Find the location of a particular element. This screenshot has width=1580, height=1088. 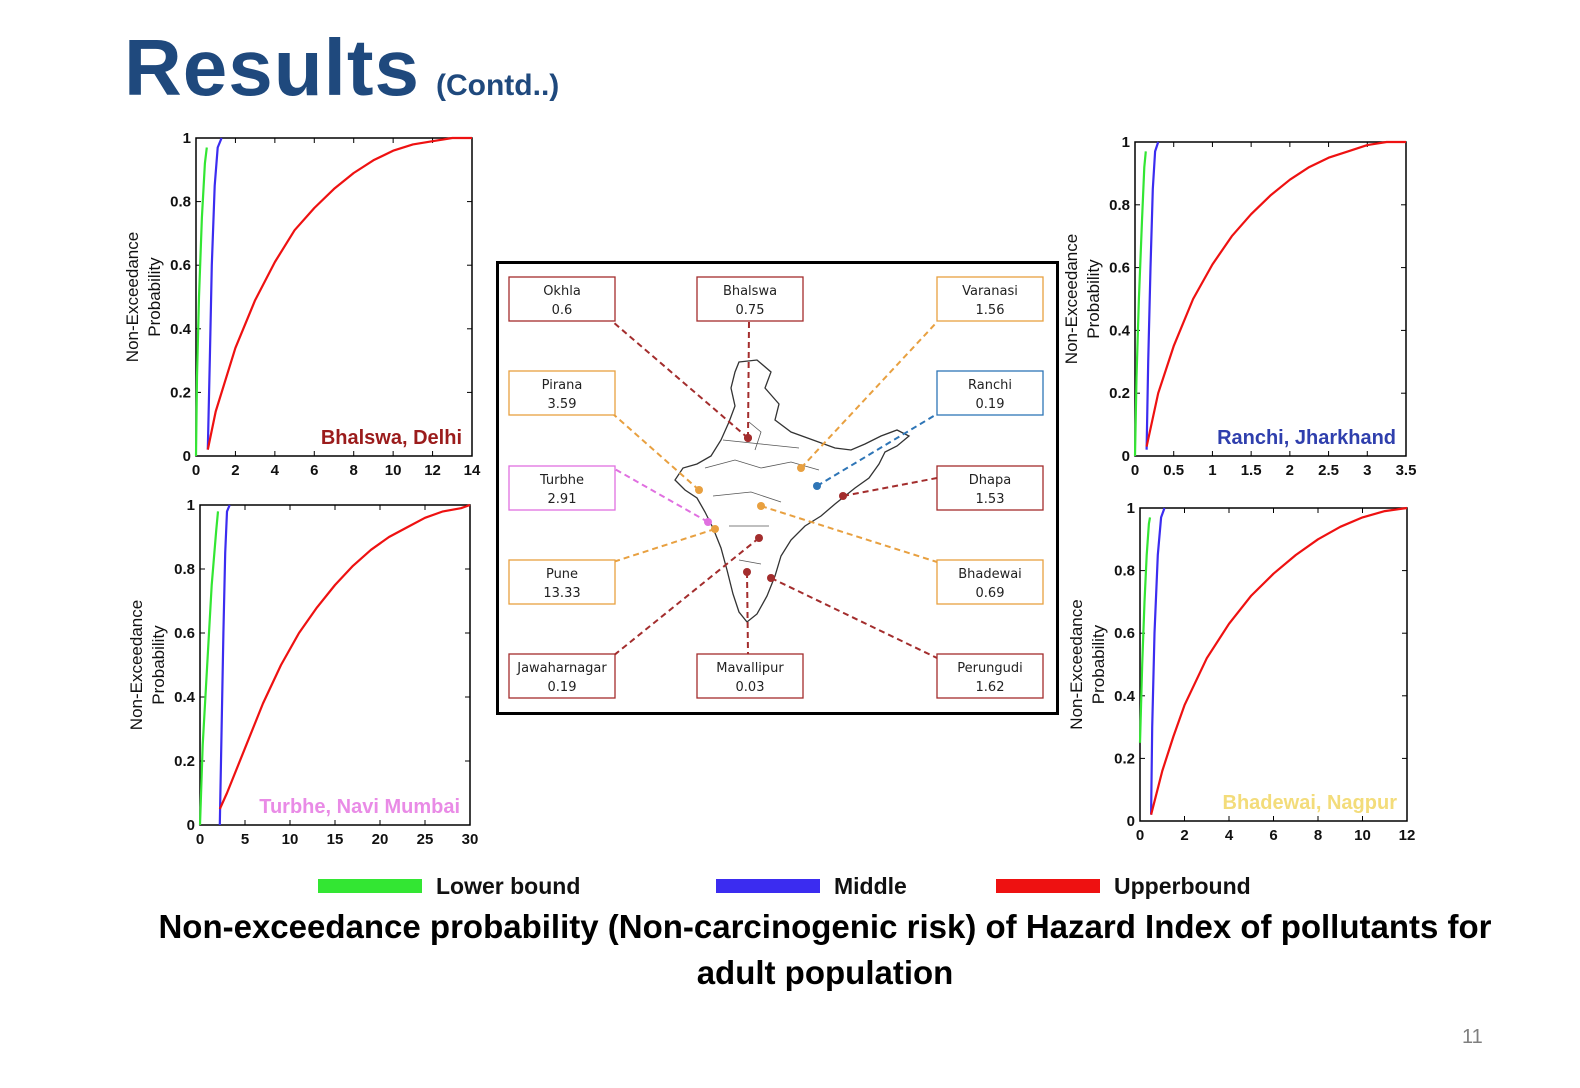

site-value: 0.19 is located at coordinates (990, 404).